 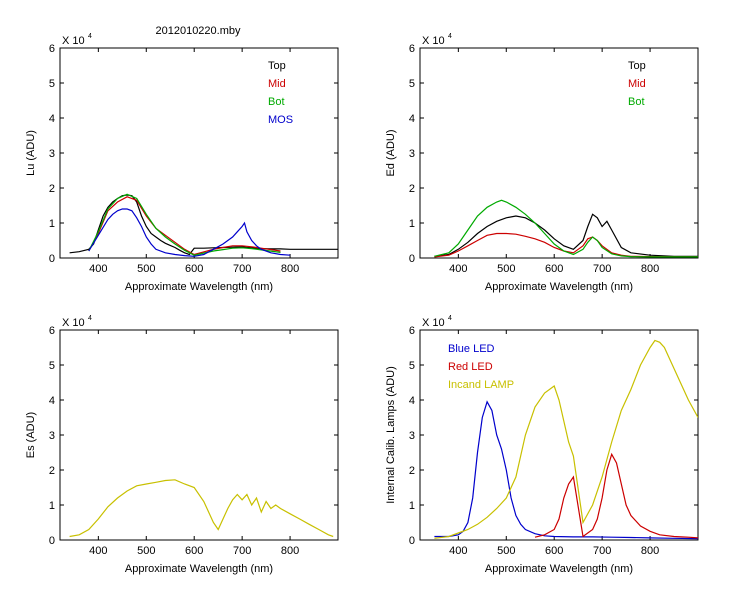 What do you see at coordinates (201, 508) in the screenshot?
I see `series-line-es` at bounding box center [201, 508].